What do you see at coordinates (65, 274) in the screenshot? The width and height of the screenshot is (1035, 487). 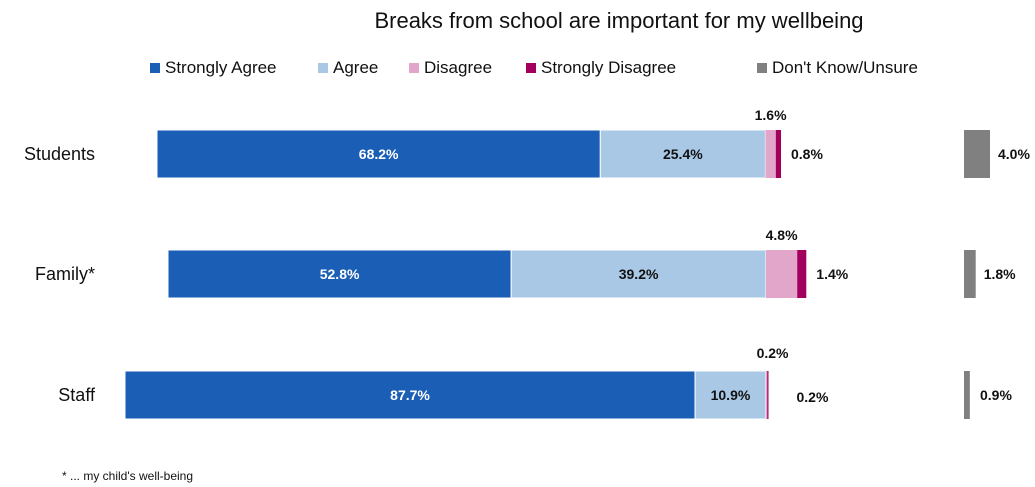 I see `category-label-family: Family*` at bounding box center [65, 274].